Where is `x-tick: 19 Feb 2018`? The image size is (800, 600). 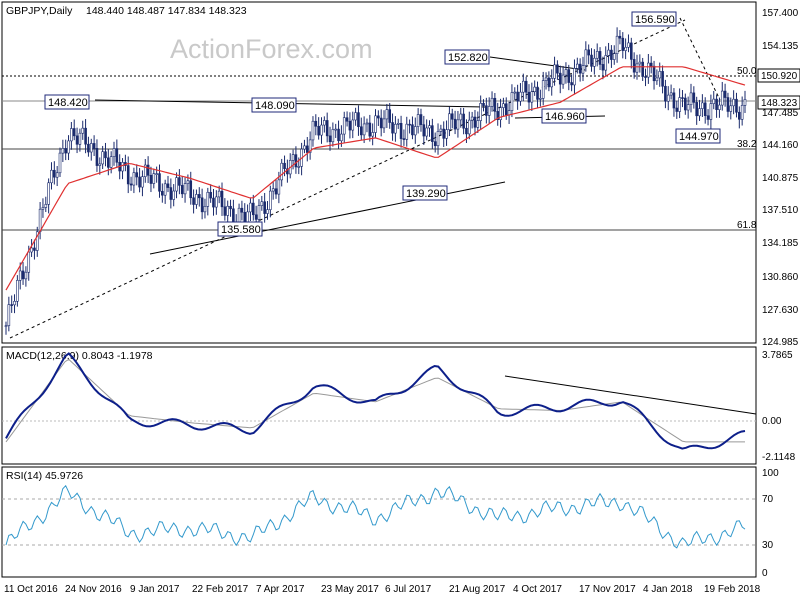 x-tick: 19 Feb 2018 is located at coordinates (732, 589).